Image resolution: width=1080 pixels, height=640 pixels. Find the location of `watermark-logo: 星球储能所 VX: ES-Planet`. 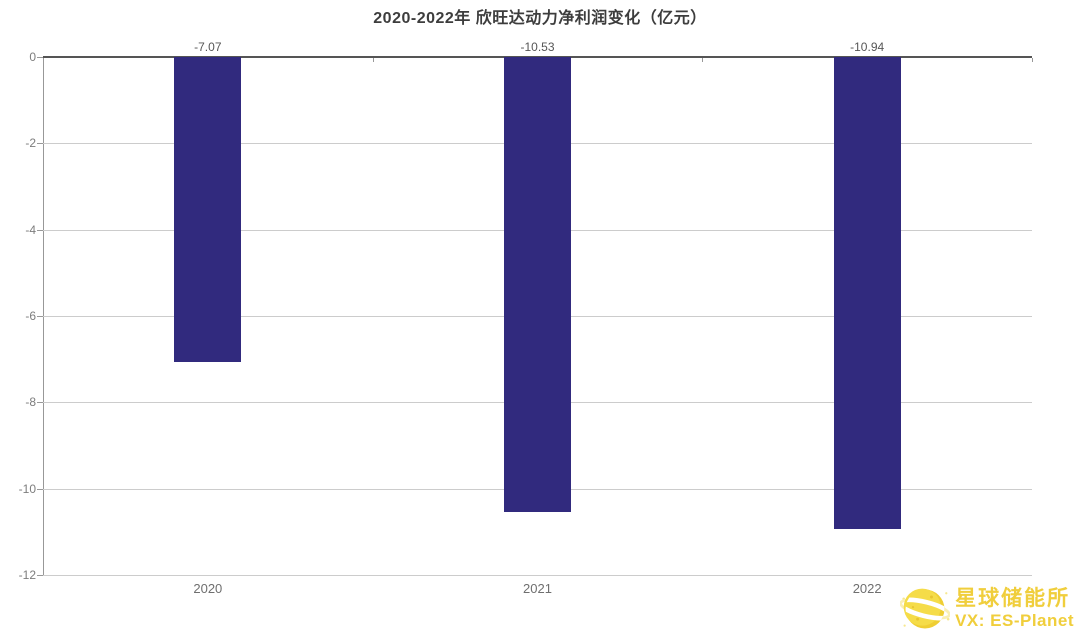

watermark-logo: 星球储能所 VX: ES-Planet is located at coordinates (987, 609).